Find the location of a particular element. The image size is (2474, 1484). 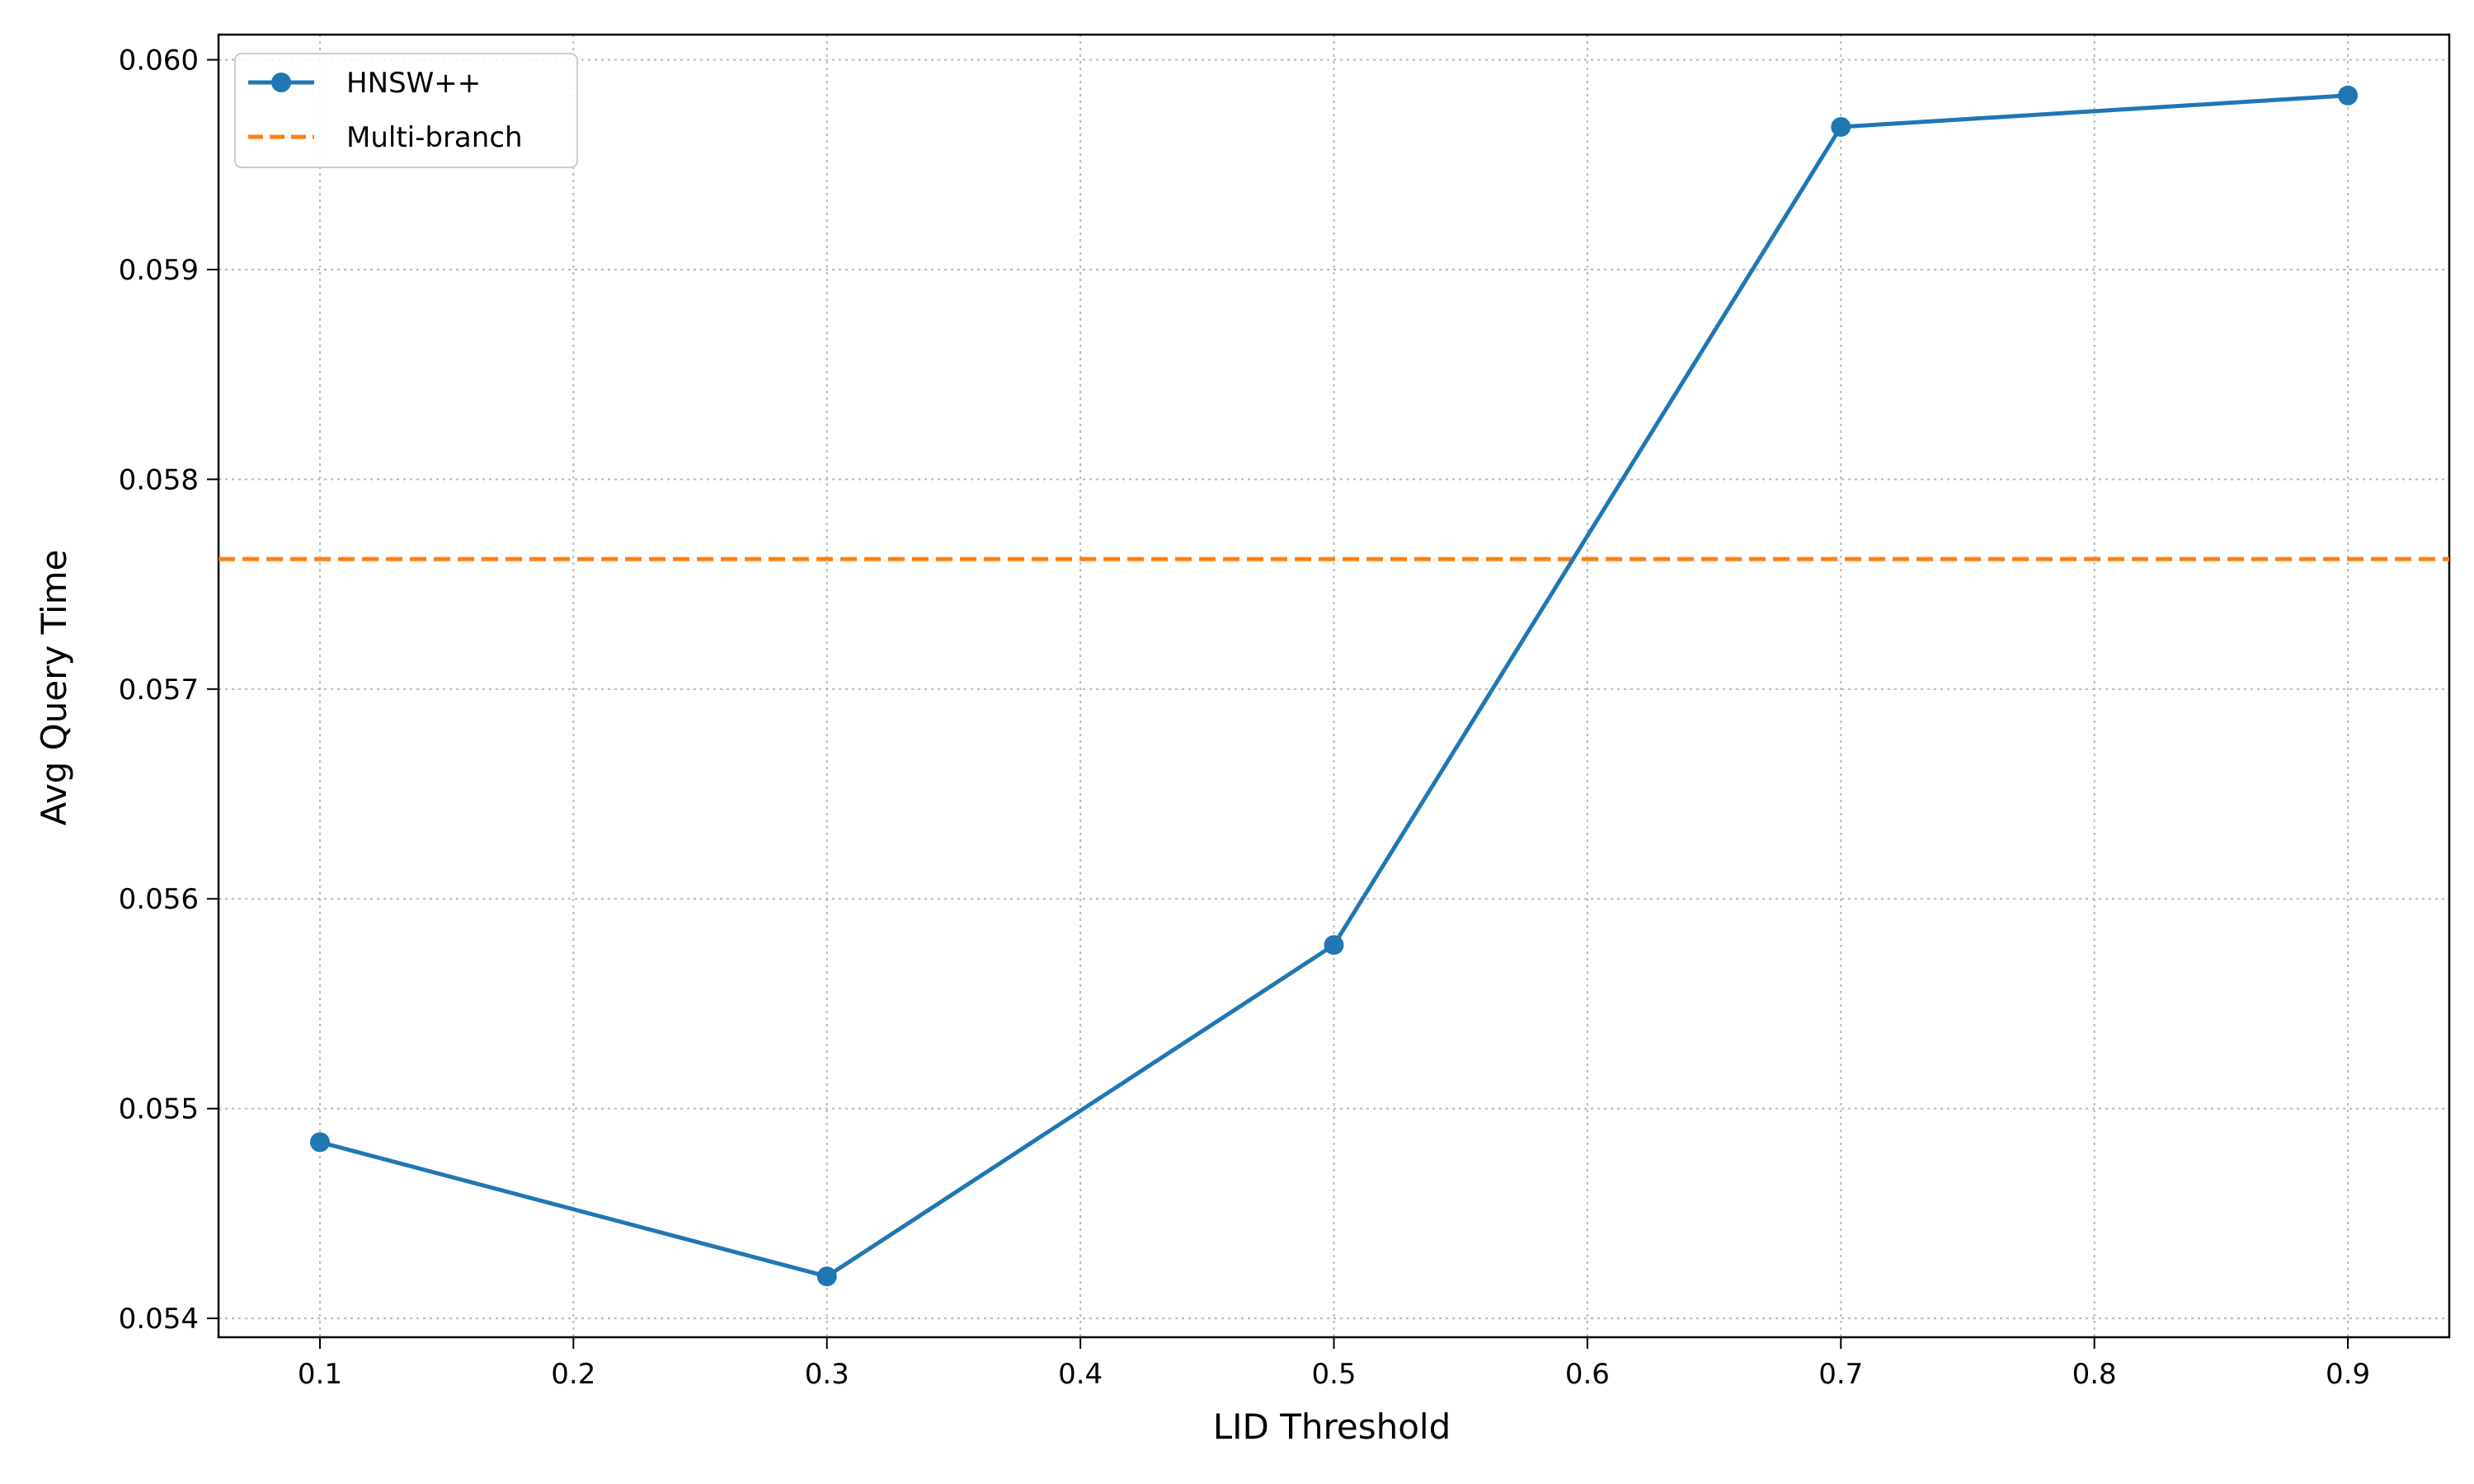

y-tick-label: 0.058 is located at coordinates (159, 479).